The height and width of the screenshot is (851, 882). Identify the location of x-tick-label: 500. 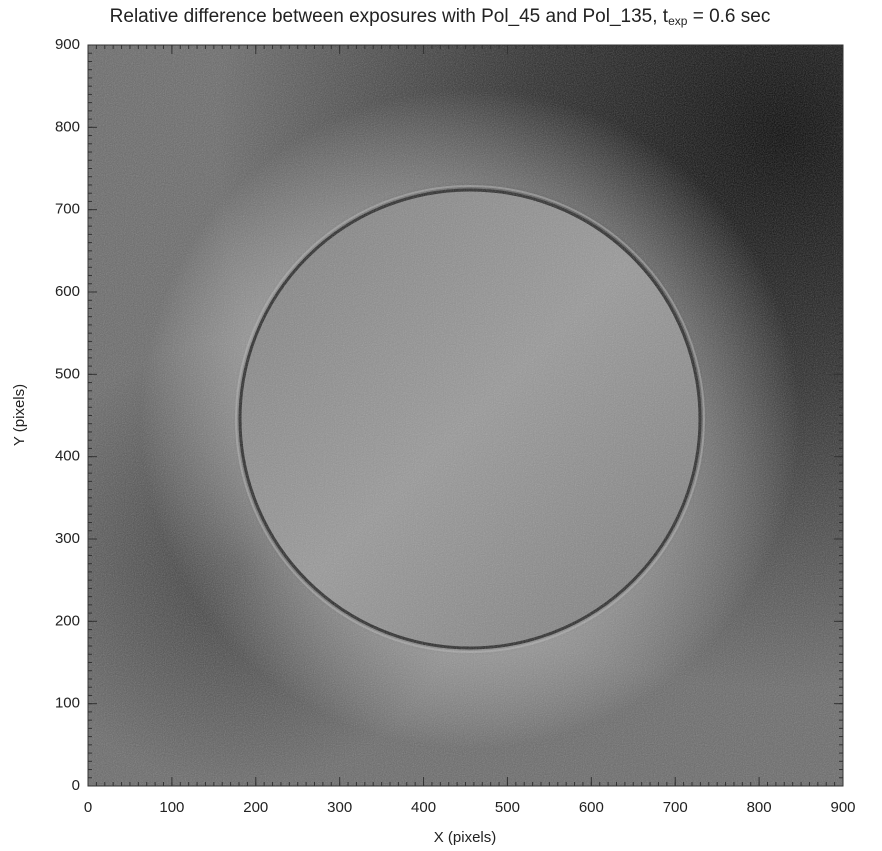
(507, 807).